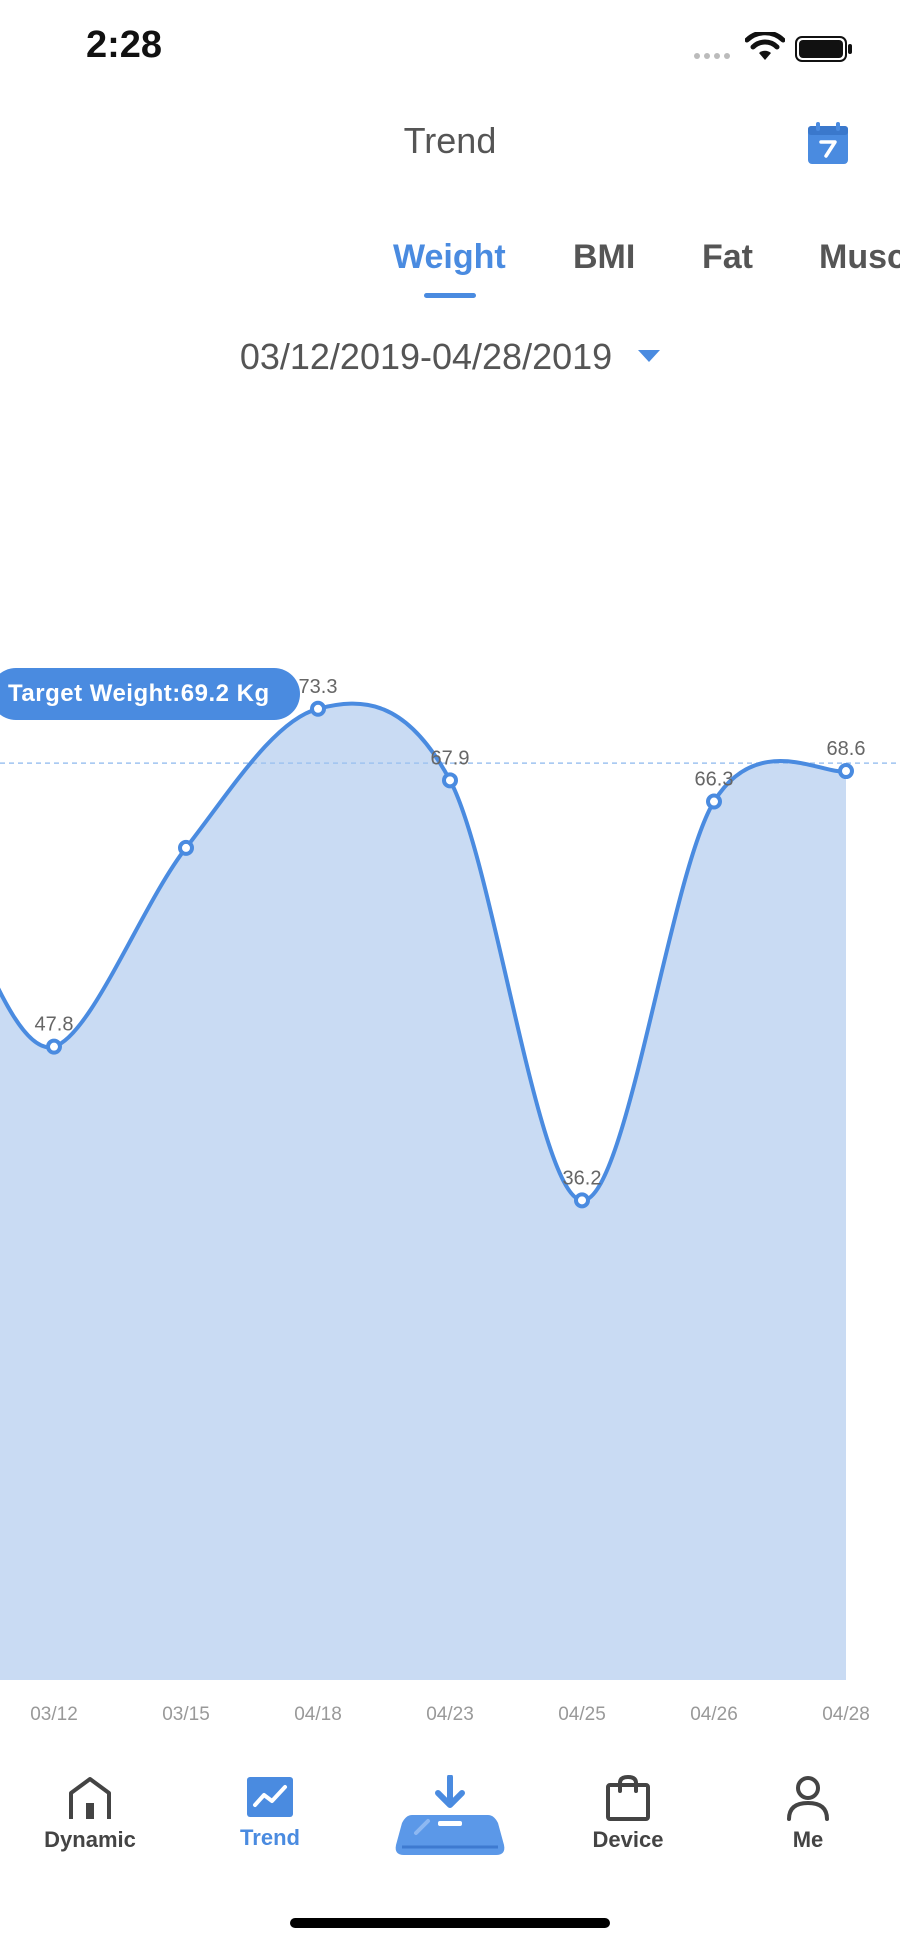  What do you see at coordinates (54, 1025) in the screenshot?
I see `data-label: 47.8` at bounding box center [54, 1025].